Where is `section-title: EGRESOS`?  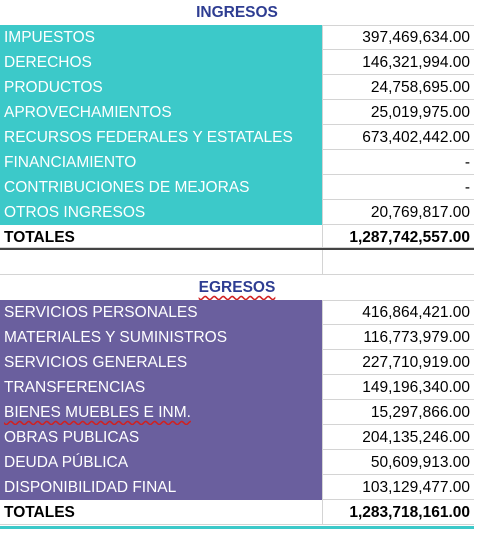
section-title: EGRESOS is located at coordinates (237, 288).